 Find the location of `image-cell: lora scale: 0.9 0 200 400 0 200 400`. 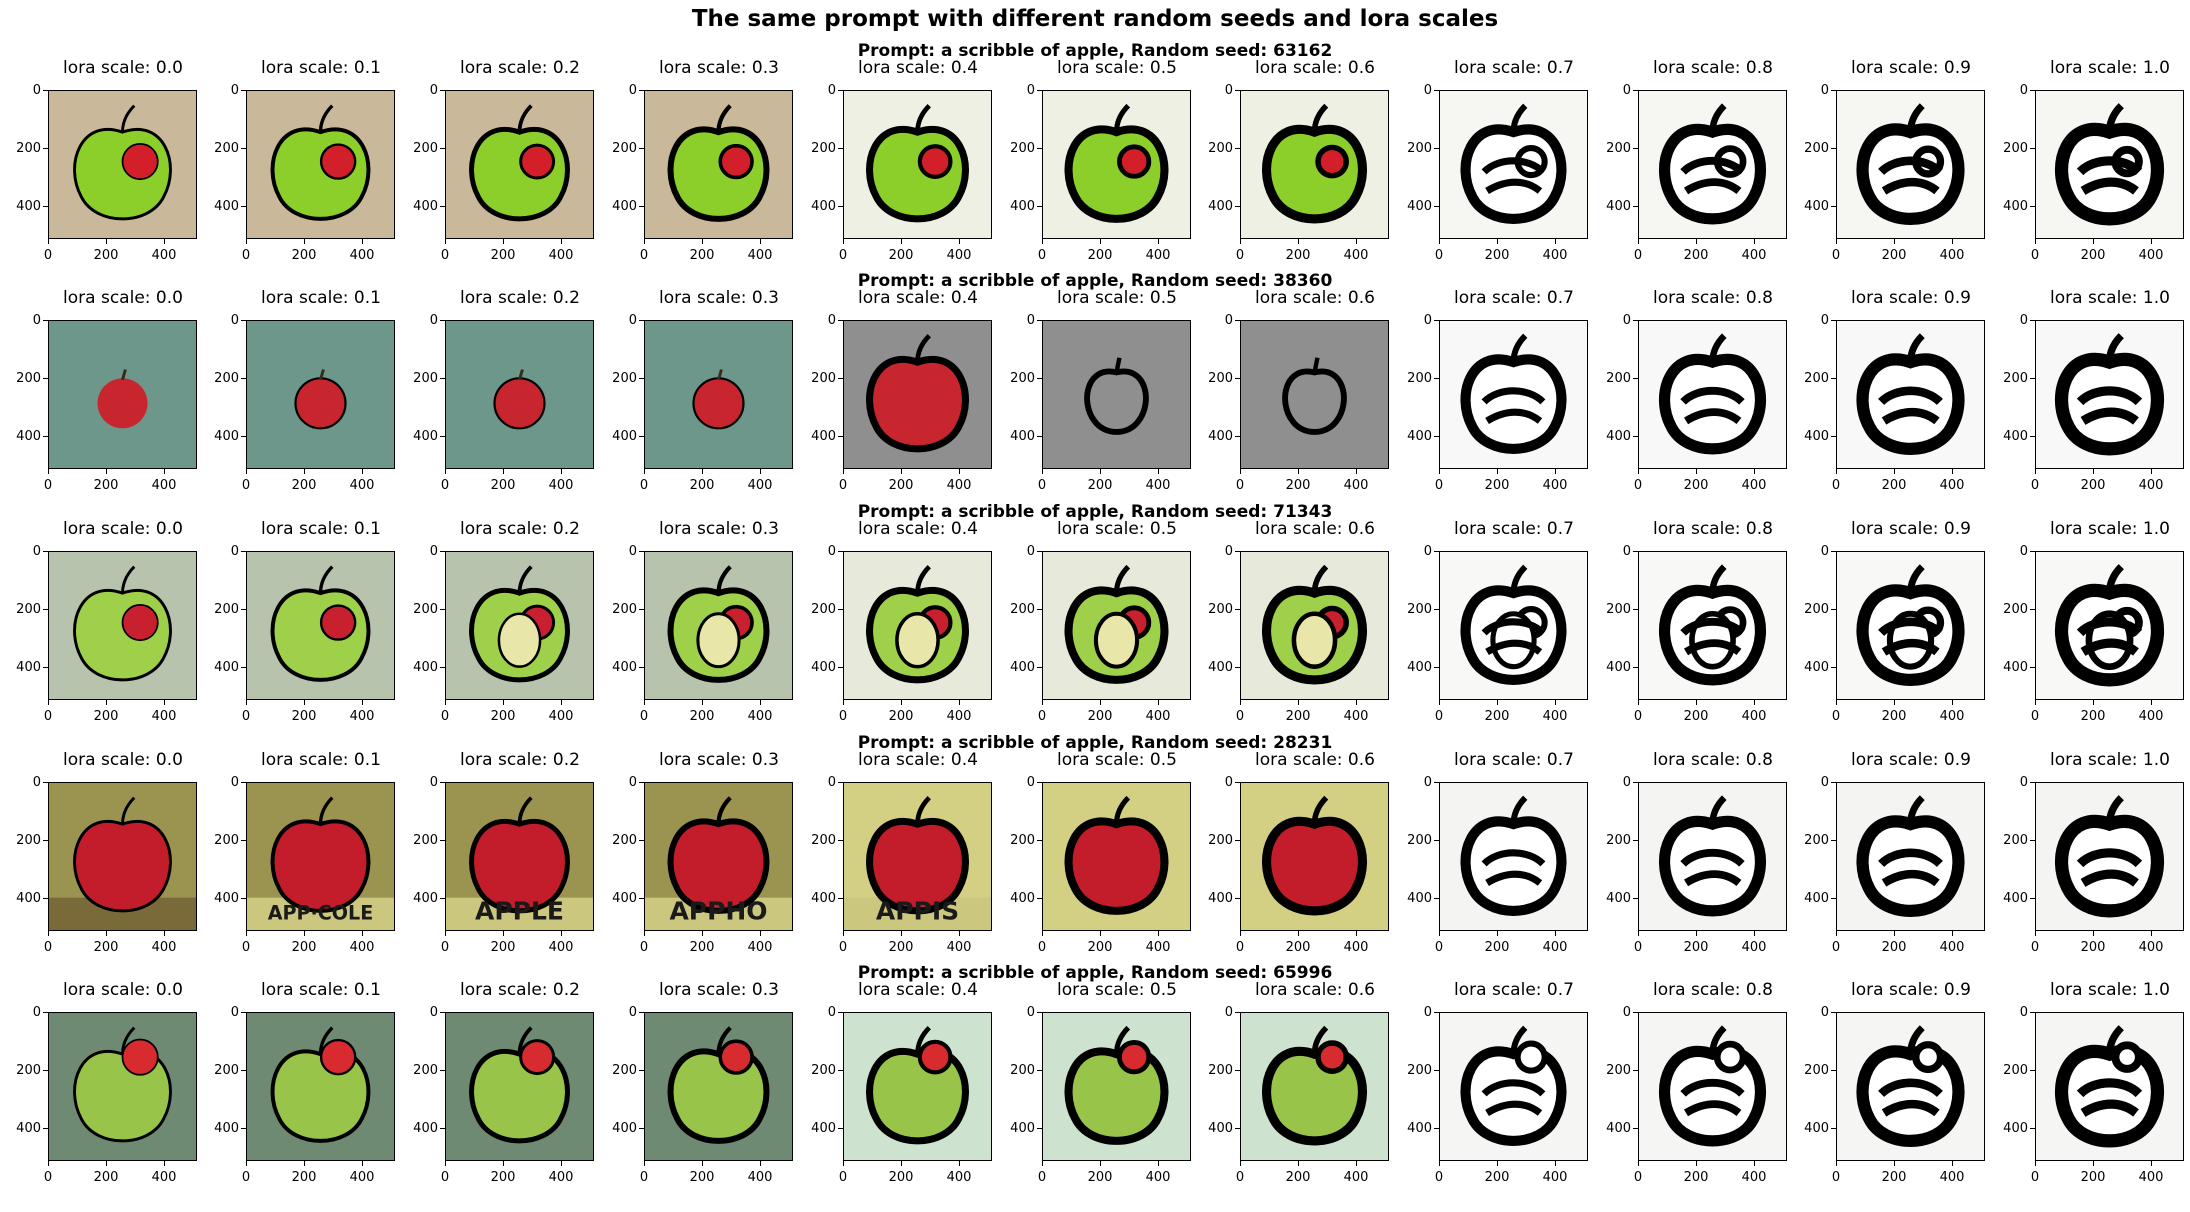

image-cell: lora scale: 0.9 0 200 400 0 200 400 is located at coordinates (1920, 1096).